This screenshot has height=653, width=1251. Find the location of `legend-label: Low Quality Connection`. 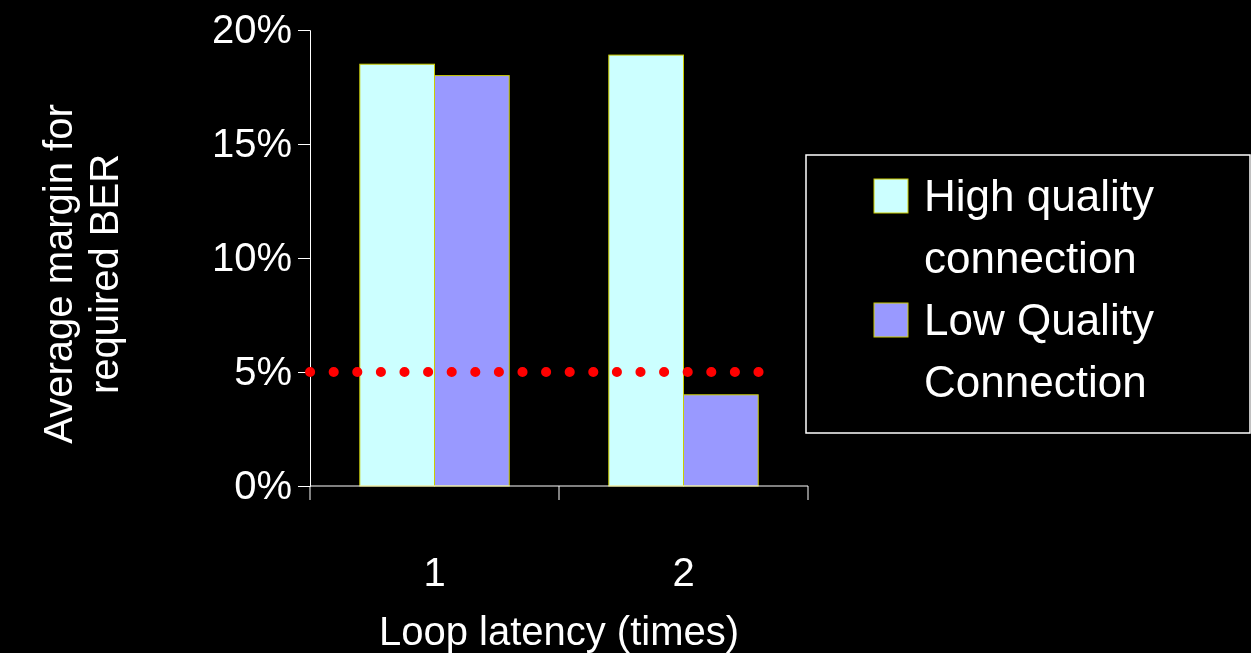

legend-label: Low Quality Connection is located at coordinates (1039, 350).